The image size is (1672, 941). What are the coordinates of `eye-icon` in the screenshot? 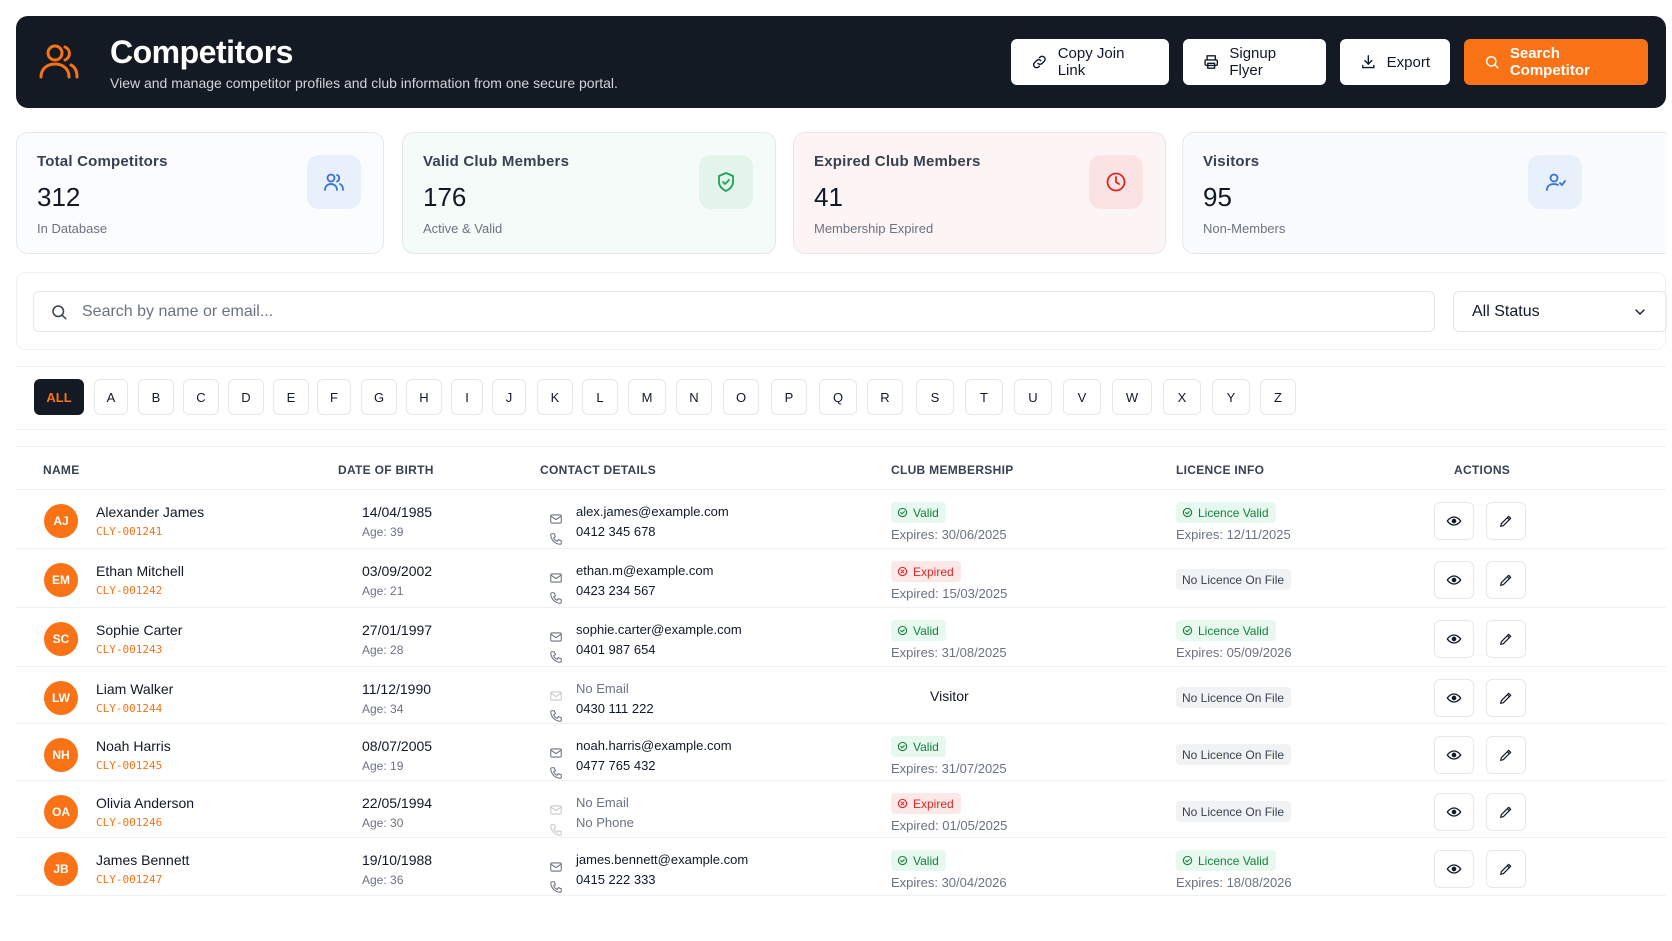 It's located at (1454, 580).